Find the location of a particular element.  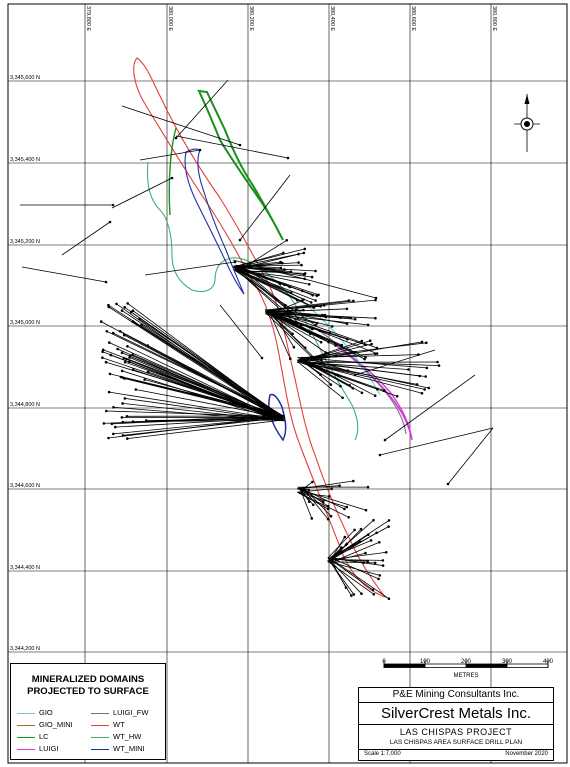

legend-title-line1: MINERALIZED DOMAINS is located at coordinates (88, 679).